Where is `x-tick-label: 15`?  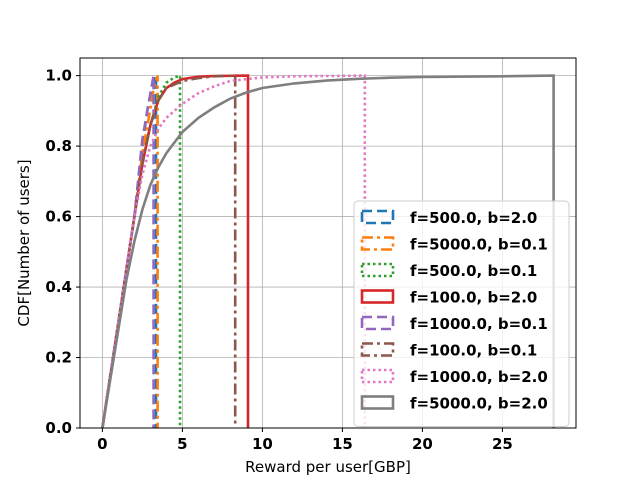 x-tick-label: 15 is located at coordinates (342, 444).